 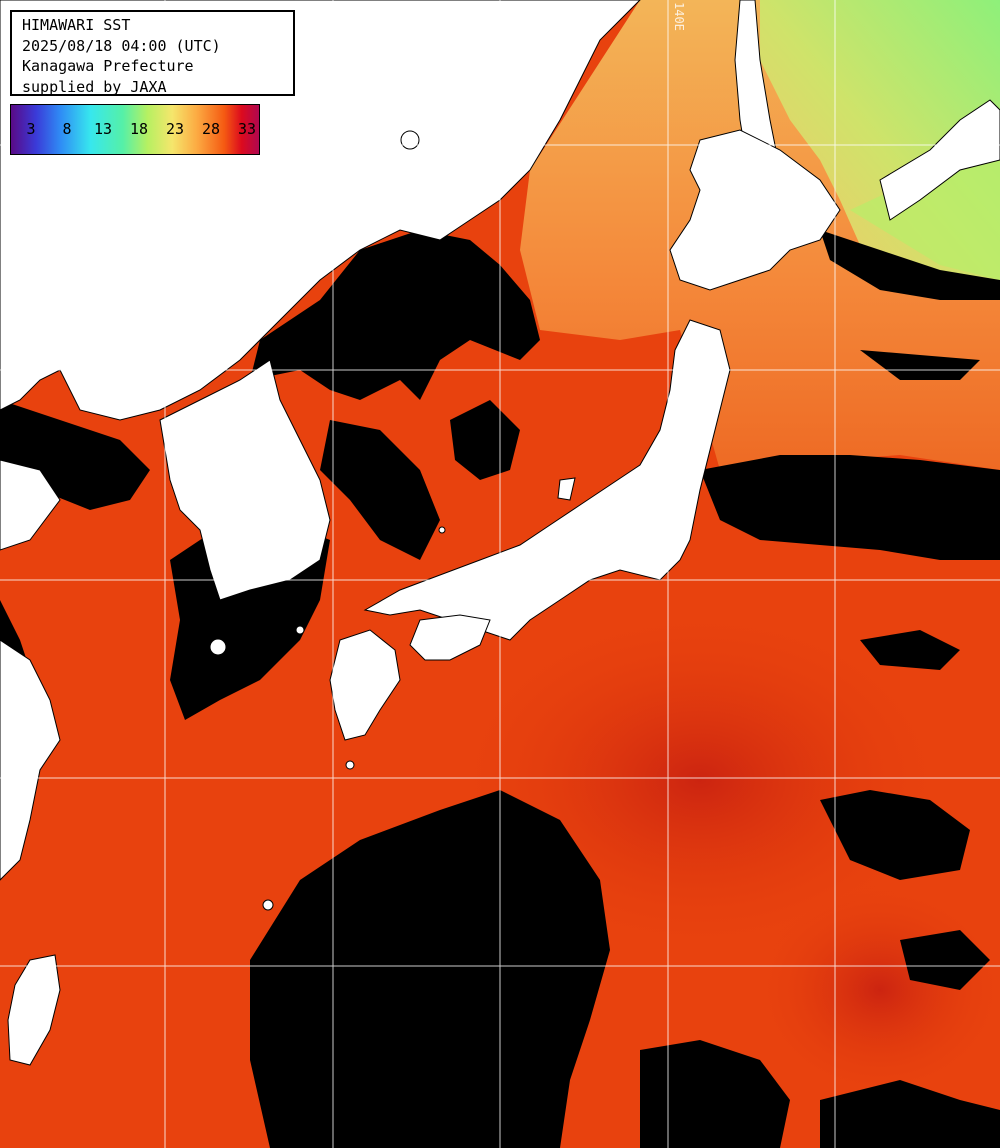 I want to click on colorbar-tick-3: 3, so click(x=31, y=129).